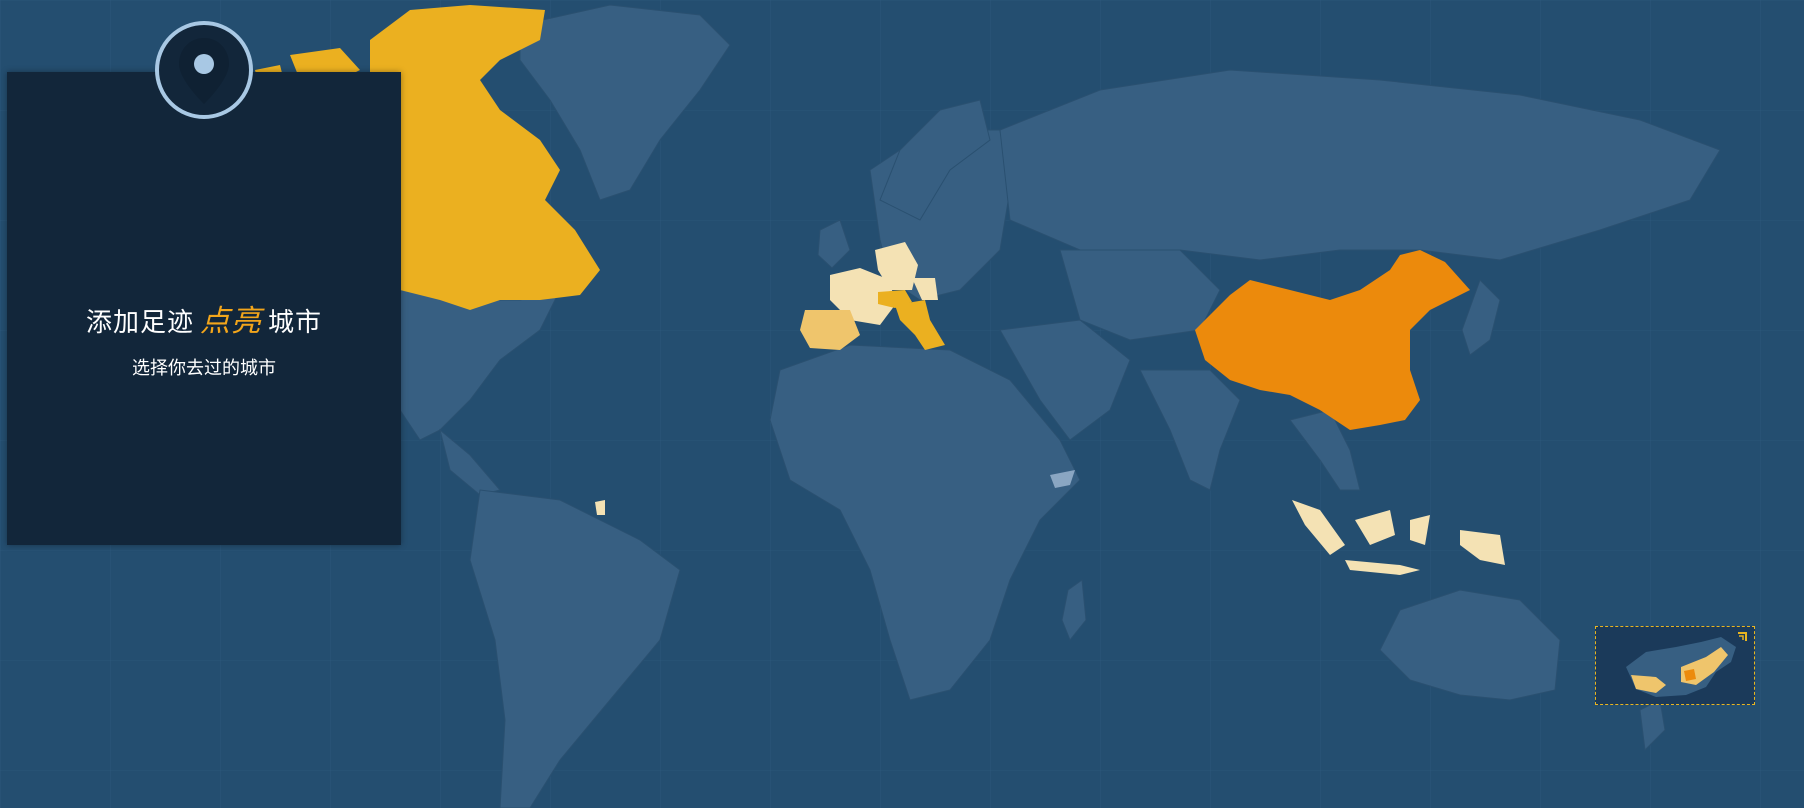  I want to click on land-madagascar, so click(1074, 610).